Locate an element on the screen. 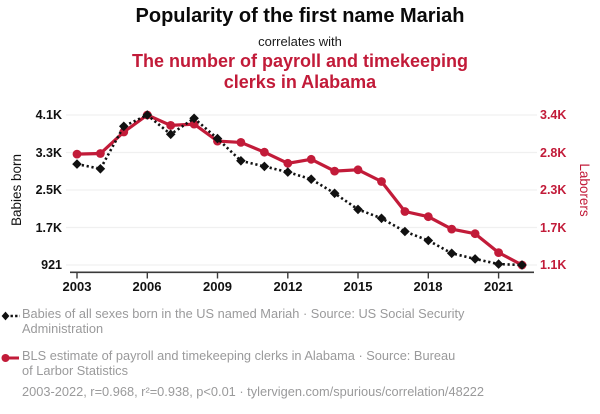 The height and width of the screenshot is (414, 600). legend-text-line: of Larbor Statistics is located at coordinates (75, 370).